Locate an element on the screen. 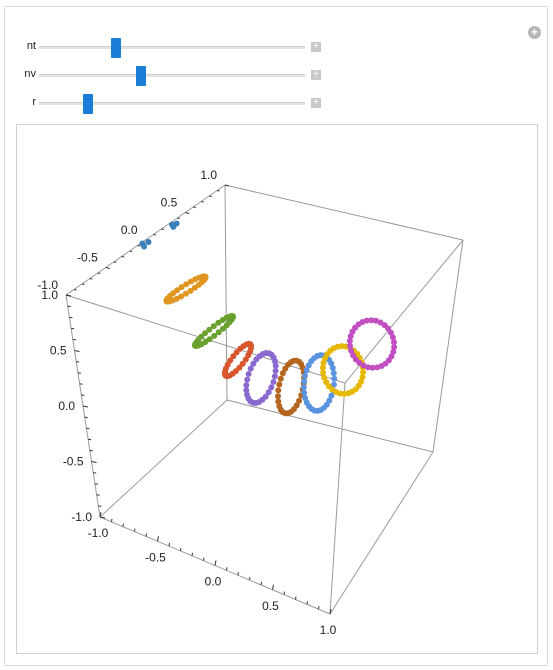  slider-thumb-nv is located at coordinates (141, 76).